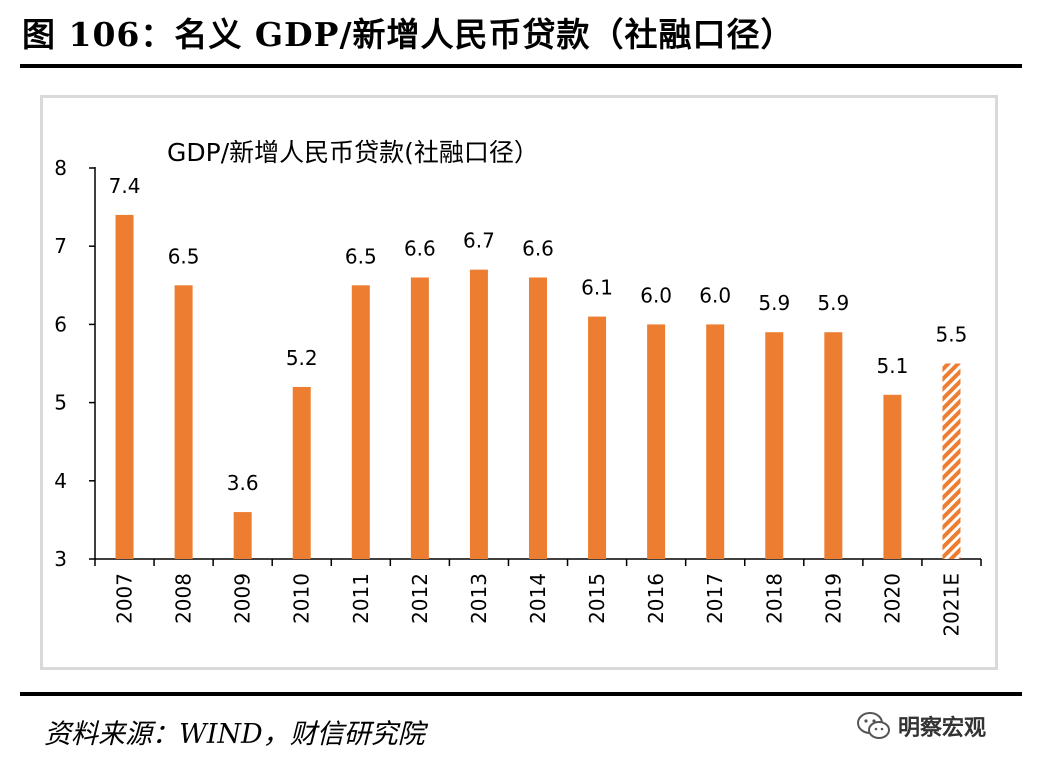 Image resolution: width=1044 pixels, height=770 pixels. I want to click on y-tick-label: 3, so click(60, 559).